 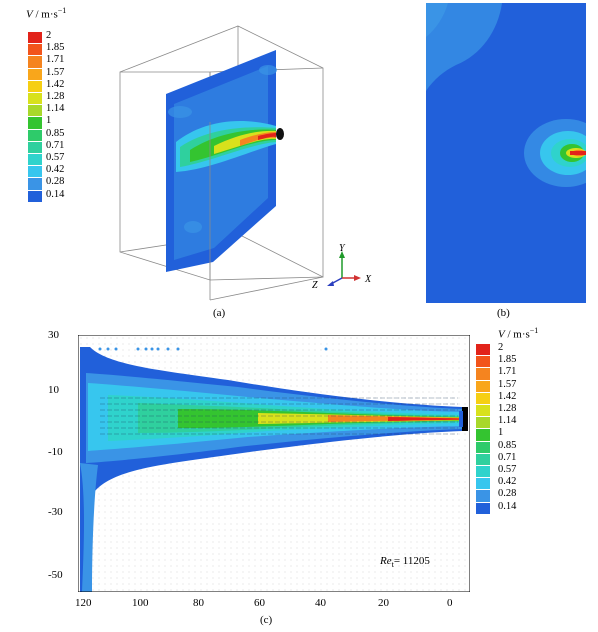 I want to click on y-tick-label: 10, so click(x=53, y=390).